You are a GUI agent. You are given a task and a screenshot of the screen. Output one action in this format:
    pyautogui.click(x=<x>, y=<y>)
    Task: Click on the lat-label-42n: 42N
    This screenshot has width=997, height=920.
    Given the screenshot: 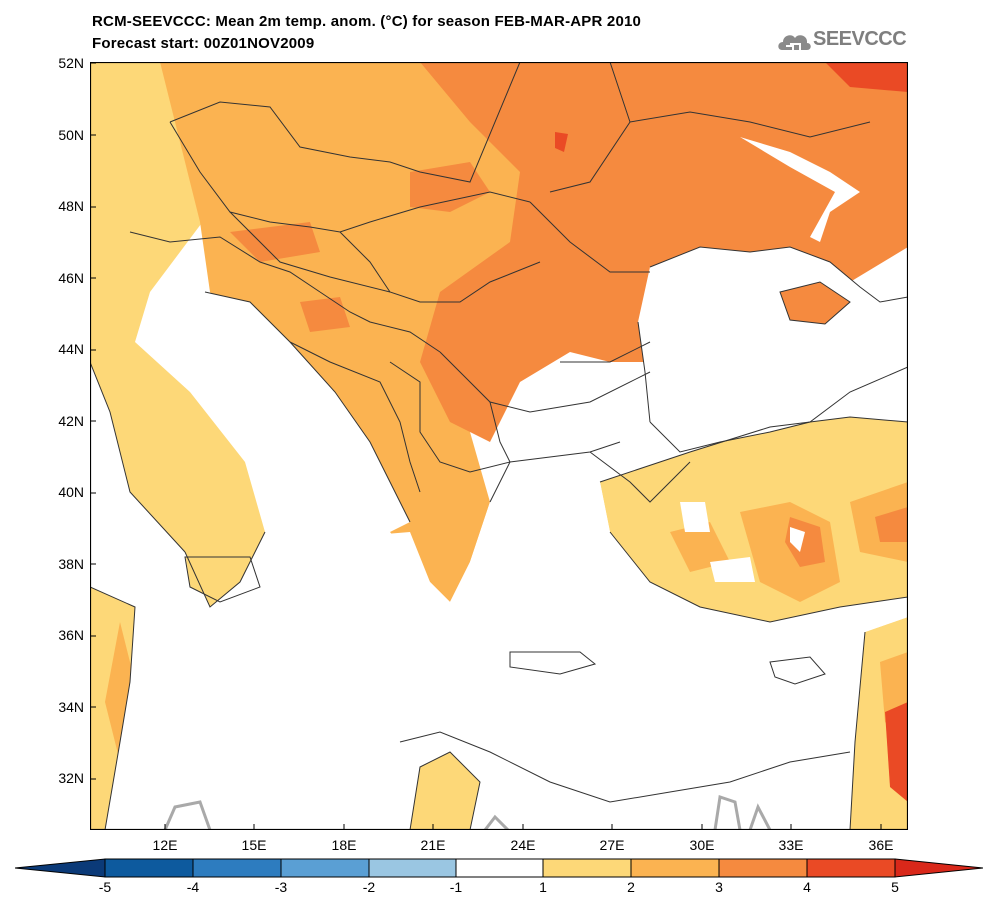 What is the action you would take?
    pyautogui.click(x=71, y=421)
    